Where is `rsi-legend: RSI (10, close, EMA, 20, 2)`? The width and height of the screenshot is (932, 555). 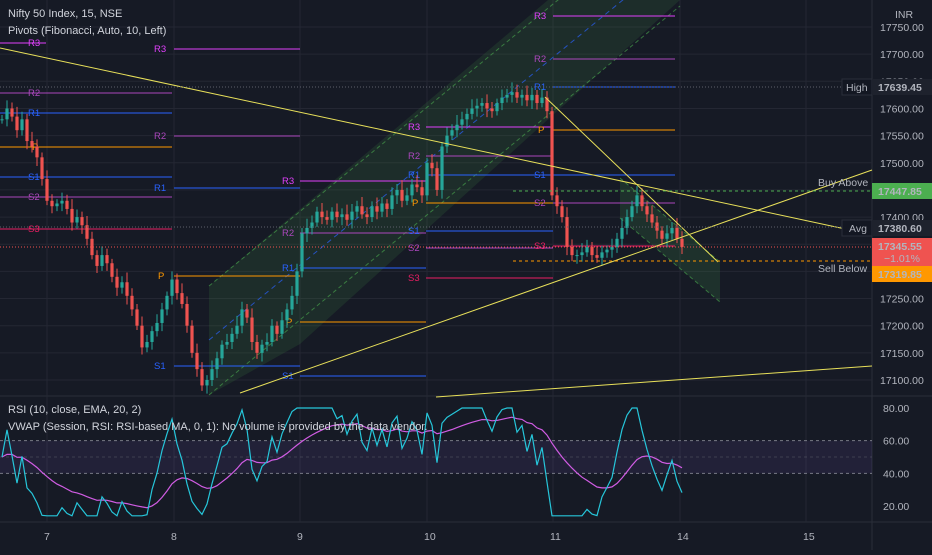
rsi-legend: RSI (10, close, EMA, 20, 2) is located at coordinates (75, 410).